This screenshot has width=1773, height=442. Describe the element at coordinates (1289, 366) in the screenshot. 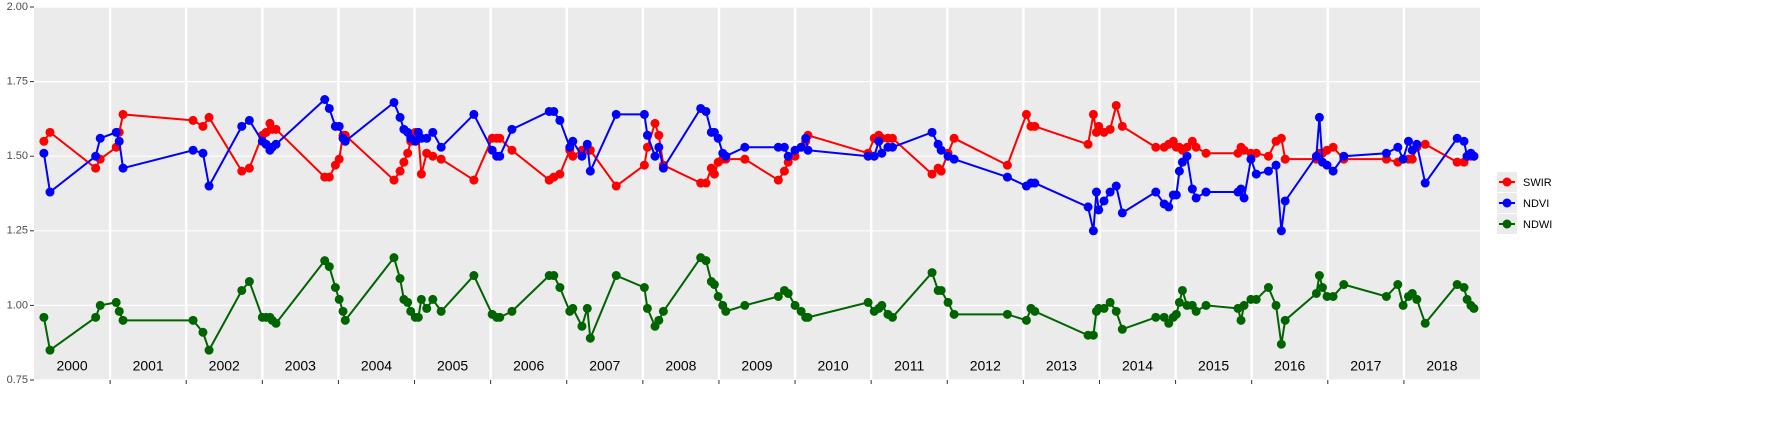

I see `year-label: 2016` at that location.